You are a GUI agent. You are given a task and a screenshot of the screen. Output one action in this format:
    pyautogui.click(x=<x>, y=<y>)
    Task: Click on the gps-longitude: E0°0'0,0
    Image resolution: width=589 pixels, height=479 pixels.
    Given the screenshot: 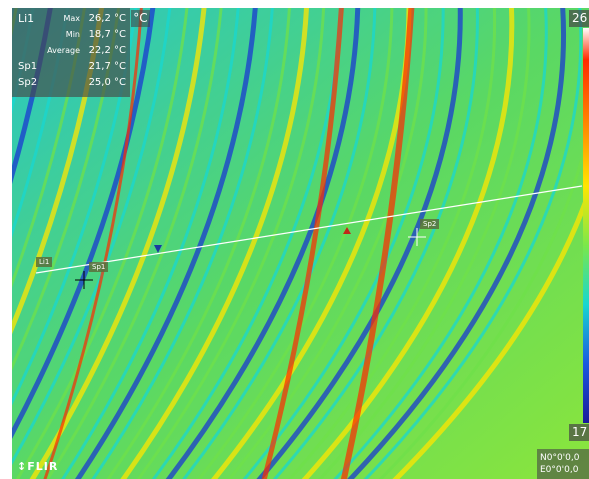 What is the action you would take?
    pyautogui.click(x=559, y=470)
    